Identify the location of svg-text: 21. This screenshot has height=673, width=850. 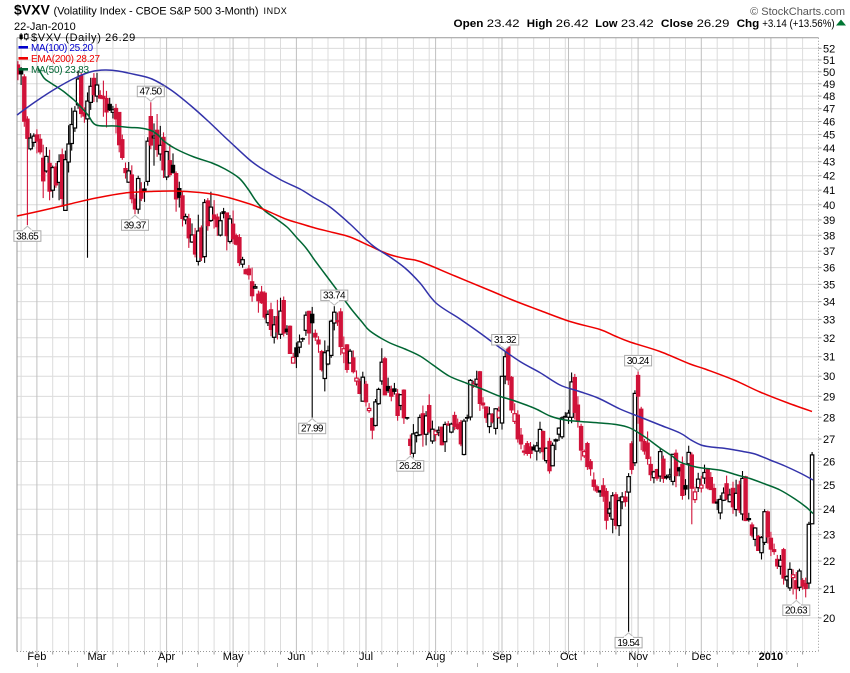
(829, 590).